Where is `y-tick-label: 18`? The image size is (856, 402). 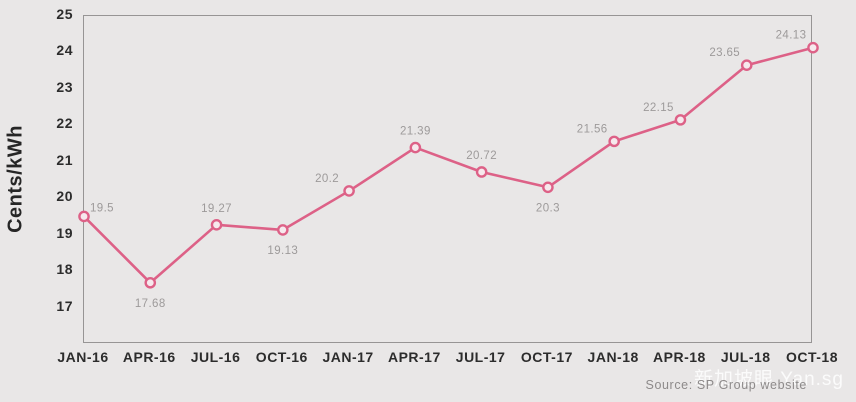 y-tick-label: 18 is located at coordinates (64, 269).